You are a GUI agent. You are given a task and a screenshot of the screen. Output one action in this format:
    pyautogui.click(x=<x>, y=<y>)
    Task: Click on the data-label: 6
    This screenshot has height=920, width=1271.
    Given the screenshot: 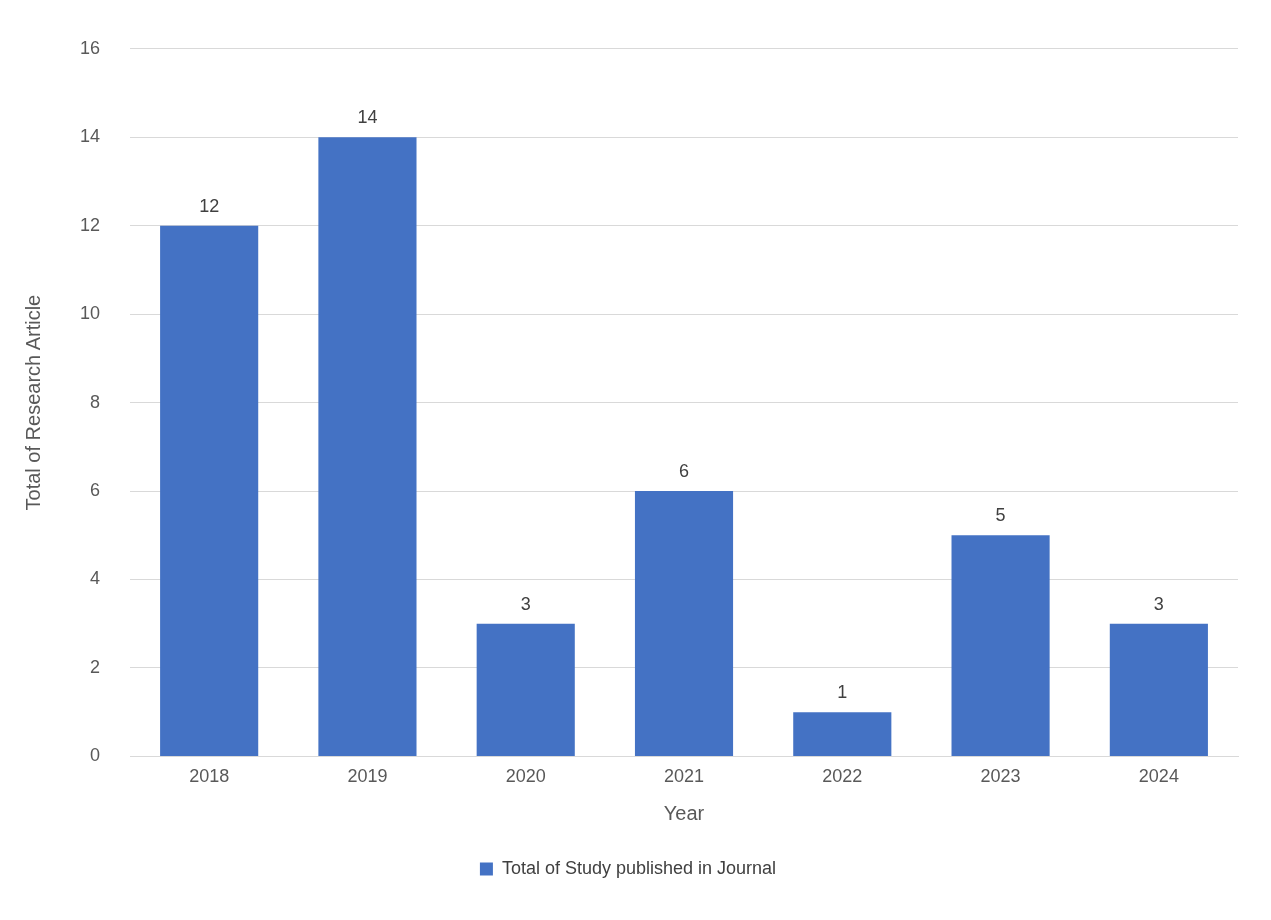 What is the action you would take?
    pyautogui.click(x=684, y=471)
    